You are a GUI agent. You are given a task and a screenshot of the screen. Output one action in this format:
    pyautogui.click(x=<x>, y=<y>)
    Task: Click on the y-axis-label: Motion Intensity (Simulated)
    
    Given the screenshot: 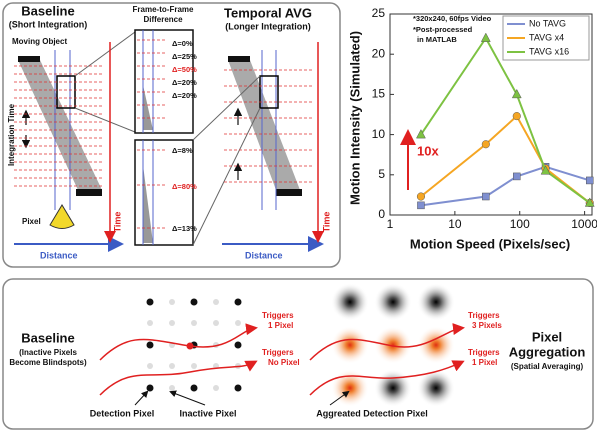 What is the action you would take?
    pyautogui.click(x=354, y=118)
    